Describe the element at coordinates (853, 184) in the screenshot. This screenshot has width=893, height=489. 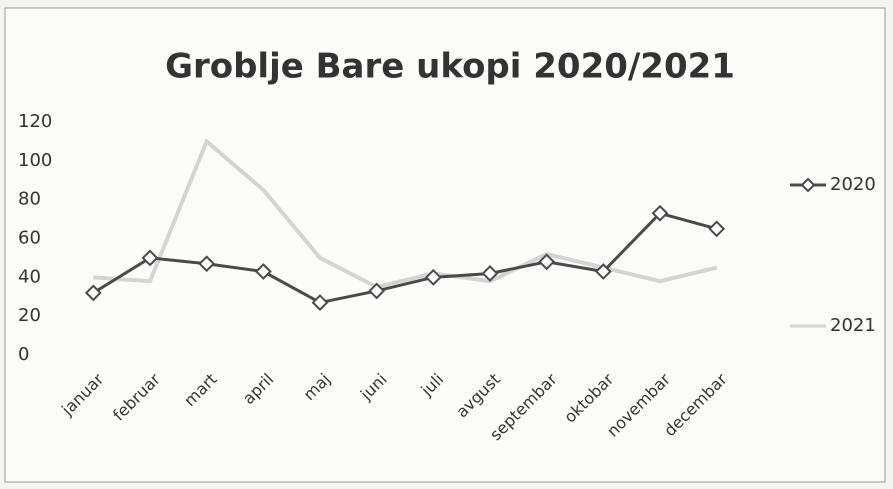
I see `legend-label: 2020` at that location.